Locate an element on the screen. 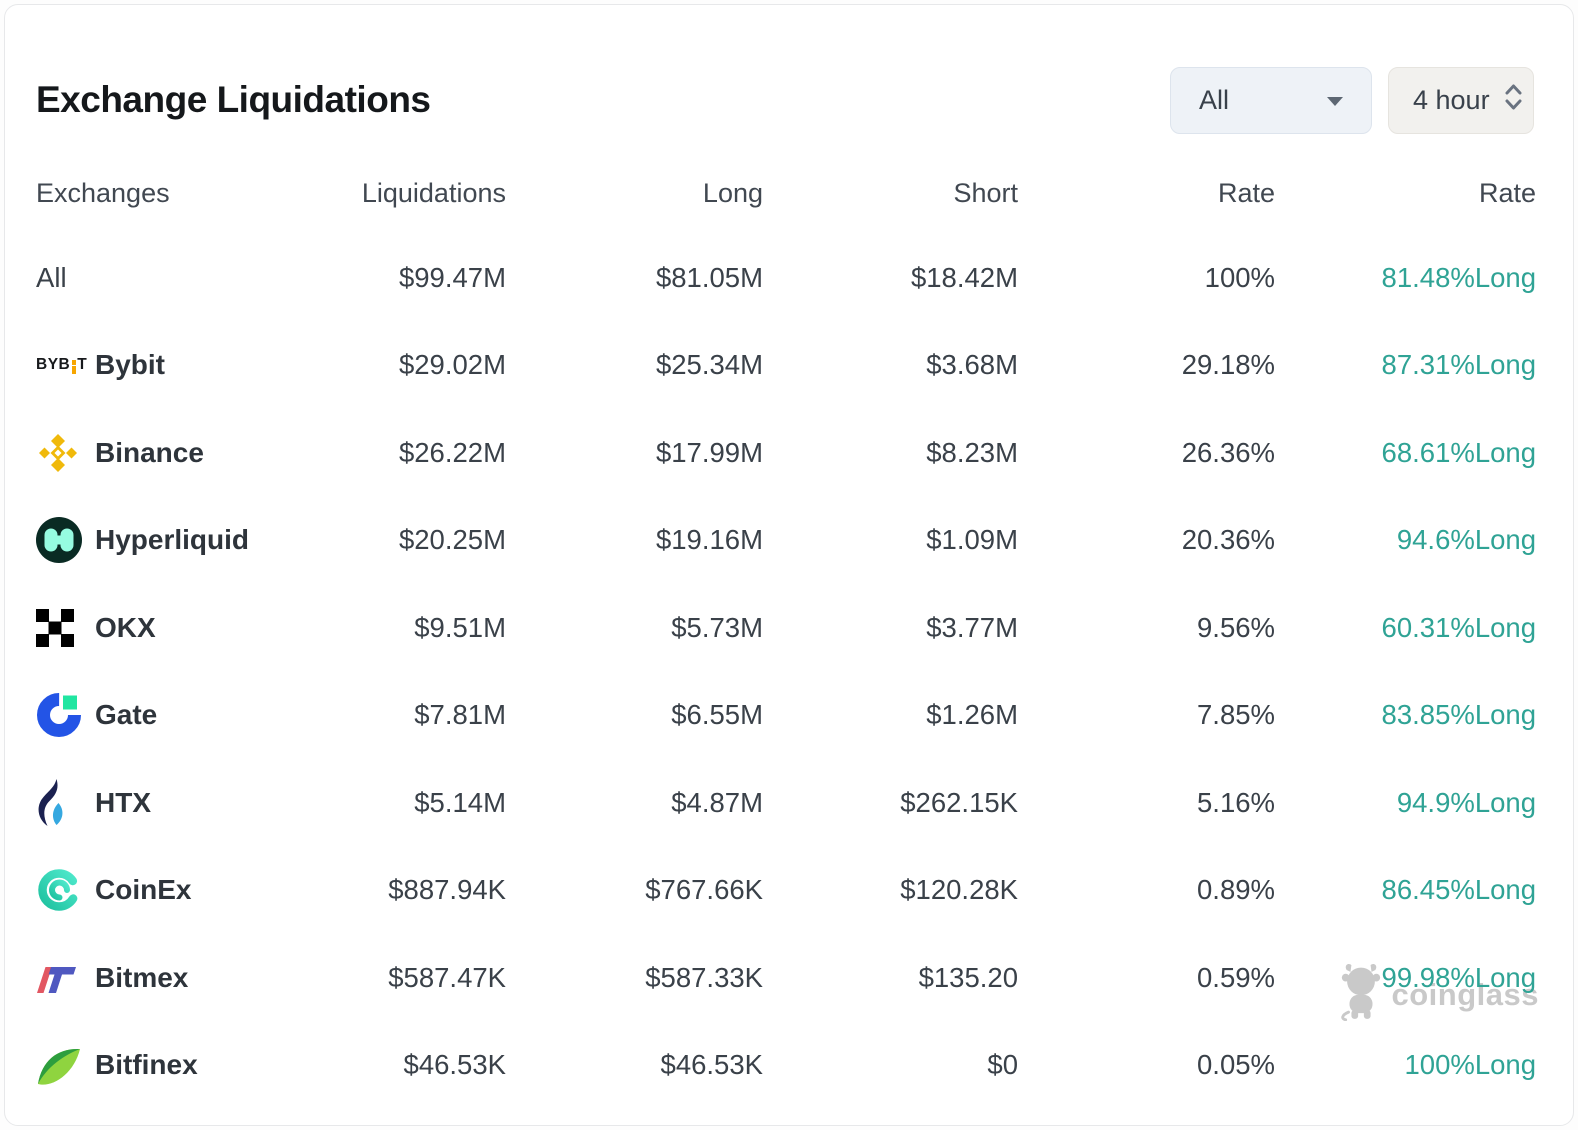 This screenshot has width=1578, height=1130. short-value: $0 is located at coordinates (1002, 1065).